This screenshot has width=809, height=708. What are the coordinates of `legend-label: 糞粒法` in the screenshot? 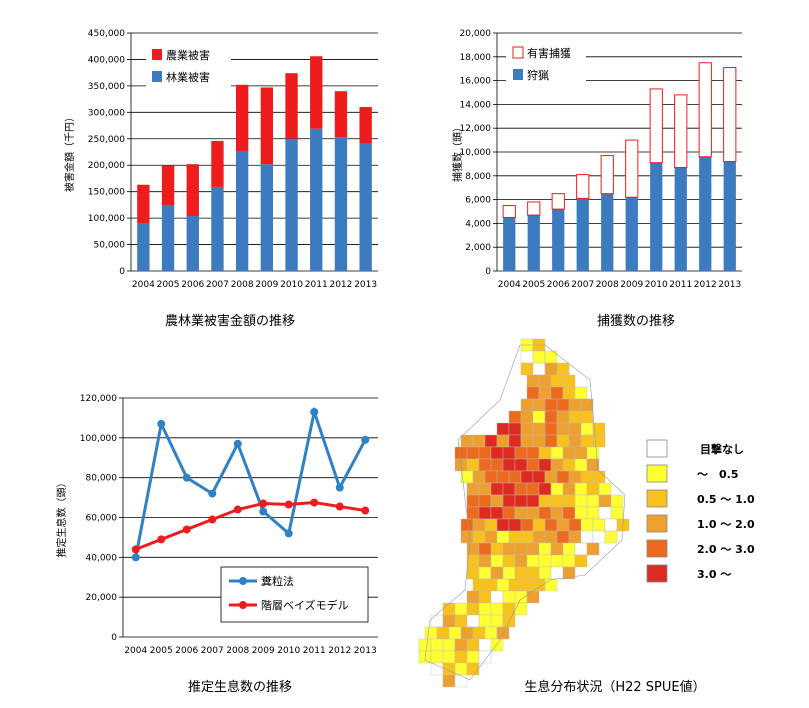 It's located at (277, 581).